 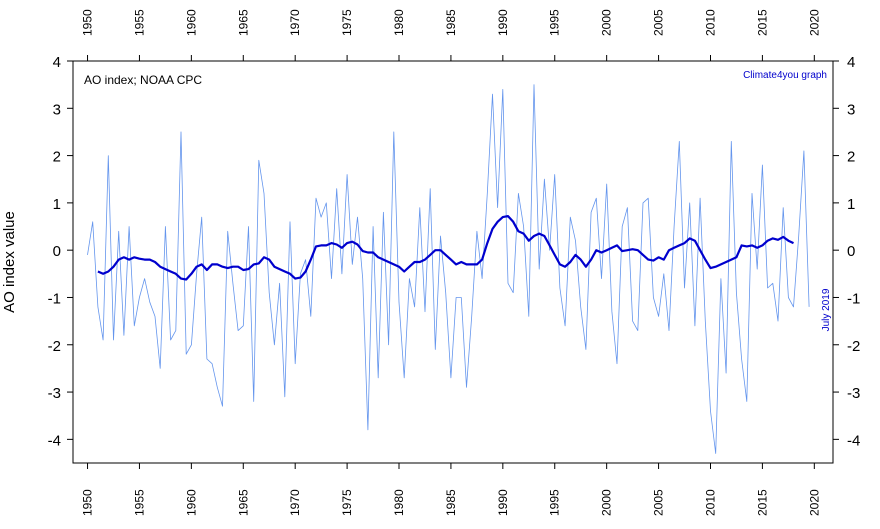 What do you see at coordinates (347, 22) in the screenshot?
I see `x-tick-label-top: 1975` at bounding box center [347, 22].